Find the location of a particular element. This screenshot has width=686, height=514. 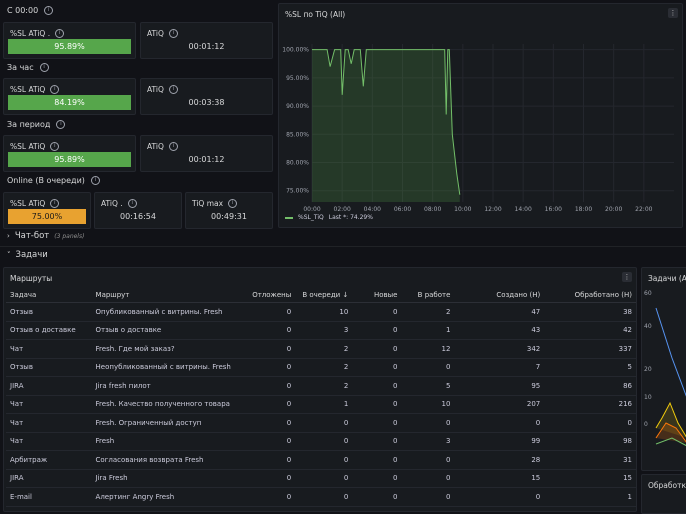

divider is located at coordinates (343, 246).